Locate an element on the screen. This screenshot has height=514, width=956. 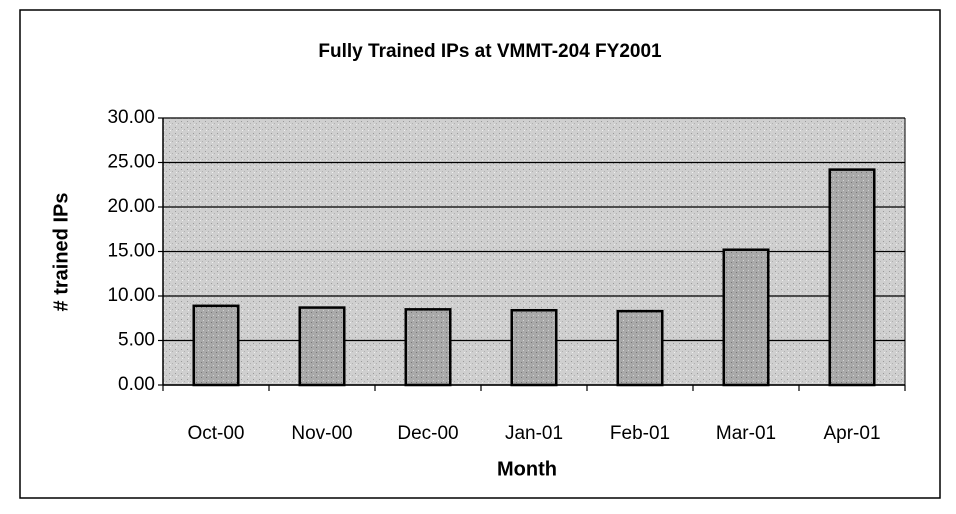
y-tick-label: 25.00 is located at coordinates (131, 162).